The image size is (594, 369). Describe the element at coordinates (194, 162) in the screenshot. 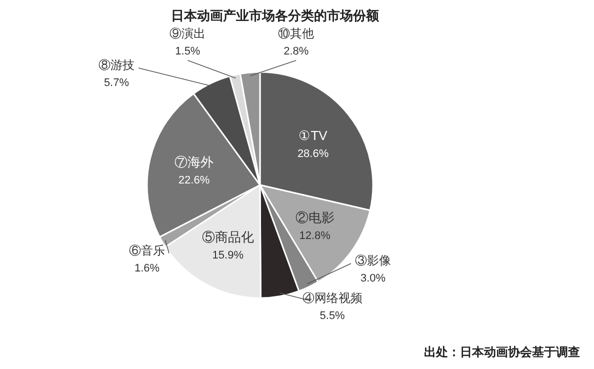

I see `slice-label: ⑦海外` at that location.